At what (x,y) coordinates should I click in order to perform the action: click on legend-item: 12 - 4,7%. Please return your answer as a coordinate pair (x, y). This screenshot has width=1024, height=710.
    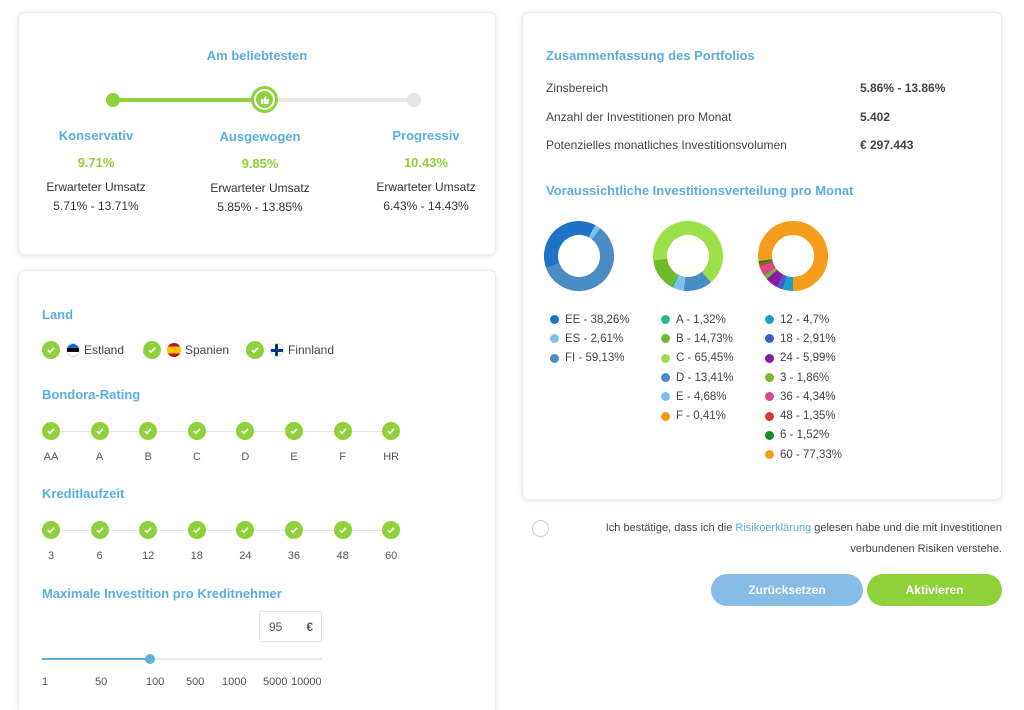
    Looking at the image, I should click on (803, 319).